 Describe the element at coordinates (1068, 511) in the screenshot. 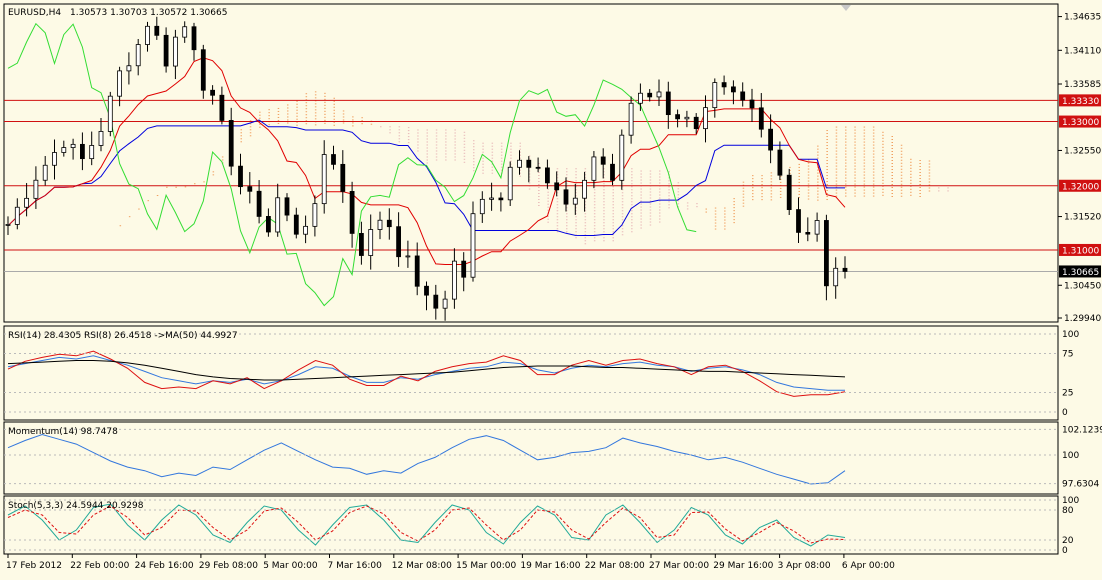

I see `axis-tick-label: 80` at that location.